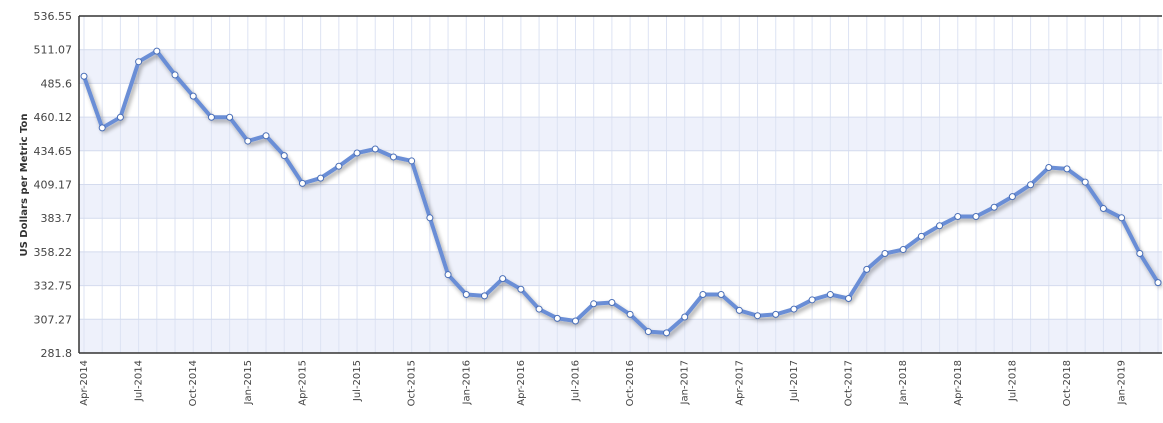  What do you see at coordinates (57, 353) in the screenshot?
I see `y-tick-label: 281.8` at bounding box center [57, 353].